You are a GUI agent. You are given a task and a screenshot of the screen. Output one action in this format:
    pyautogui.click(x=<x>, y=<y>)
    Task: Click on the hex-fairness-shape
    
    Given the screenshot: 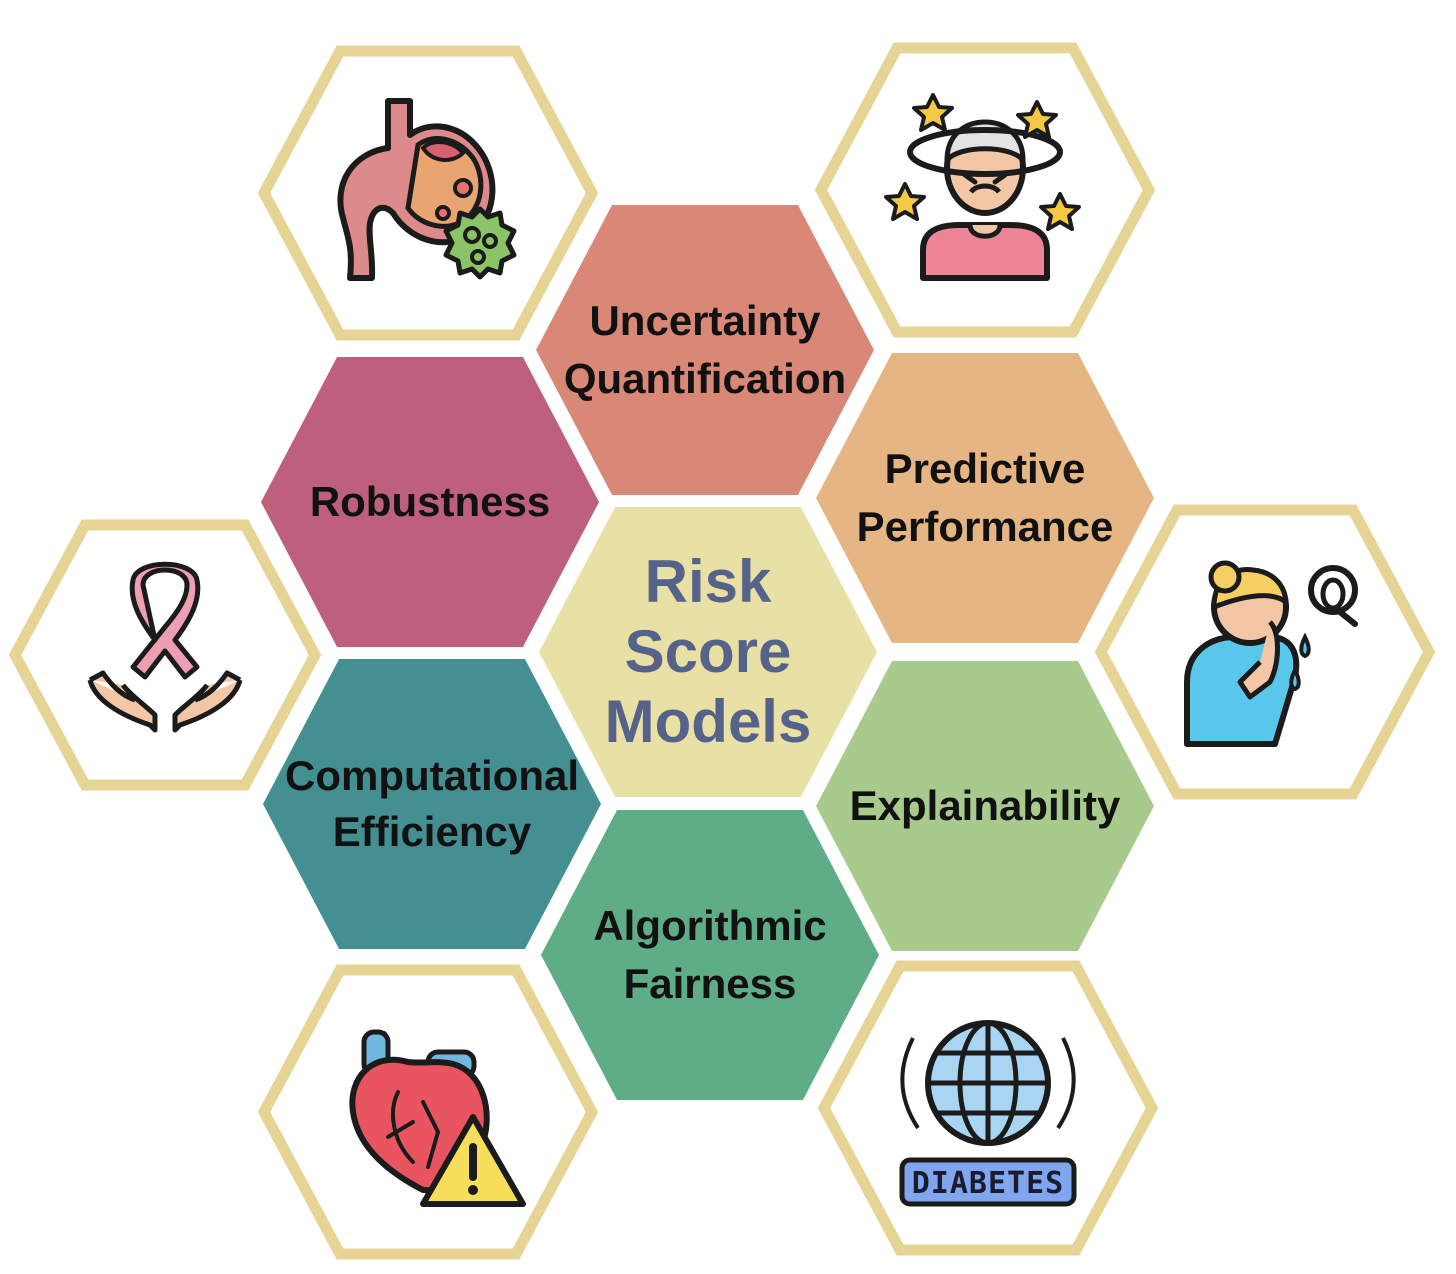 What is the action you would take?
    pyautogui.click(x=710, y=955)
    